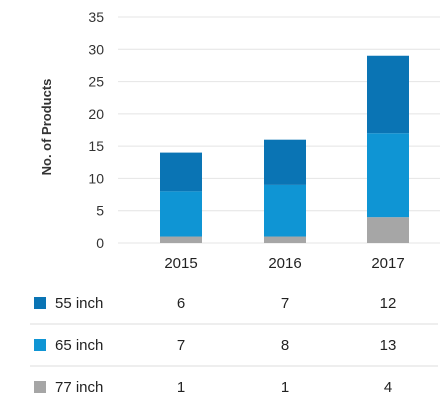 The width and height of the screenshot is (440, 416). What do you see at coordinates (388, 175) in the screenshot?
I see `bar-2017-65-inch` at bounding box center [388, 175].